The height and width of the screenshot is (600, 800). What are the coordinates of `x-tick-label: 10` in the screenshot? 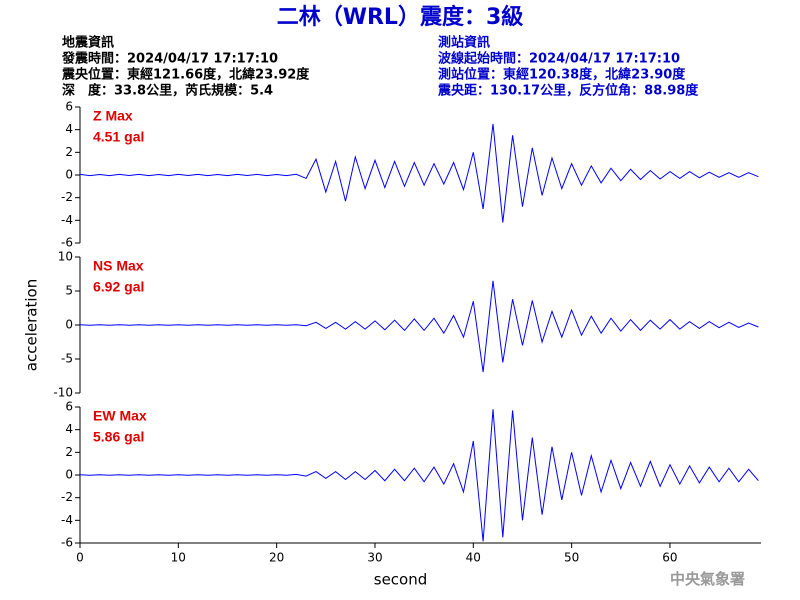 It's located at (178, 558).